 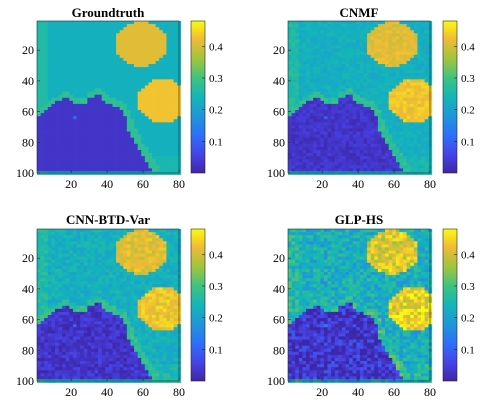 I want to click on panel-title: Groundtruth, so click(x=108, y=12).